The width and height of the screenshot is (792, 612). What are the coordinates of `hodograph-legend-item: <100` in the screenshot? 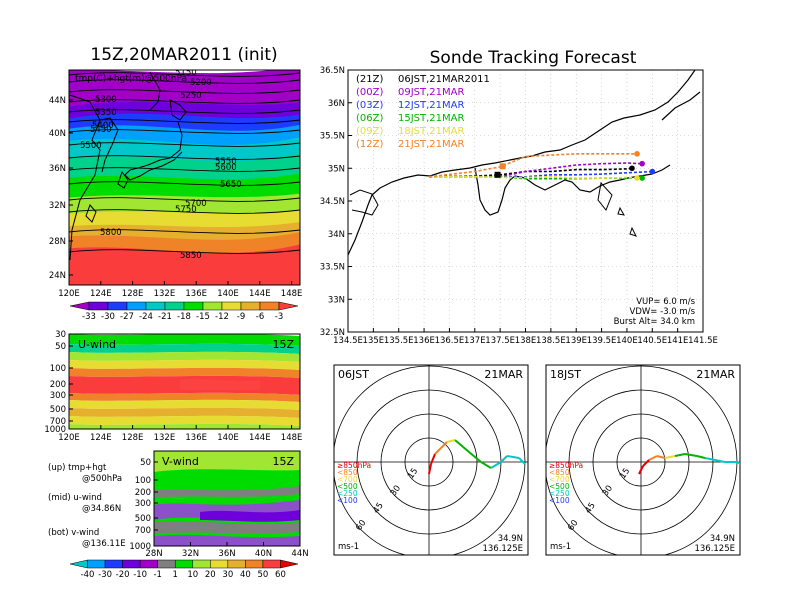 It's located at (347, 500).